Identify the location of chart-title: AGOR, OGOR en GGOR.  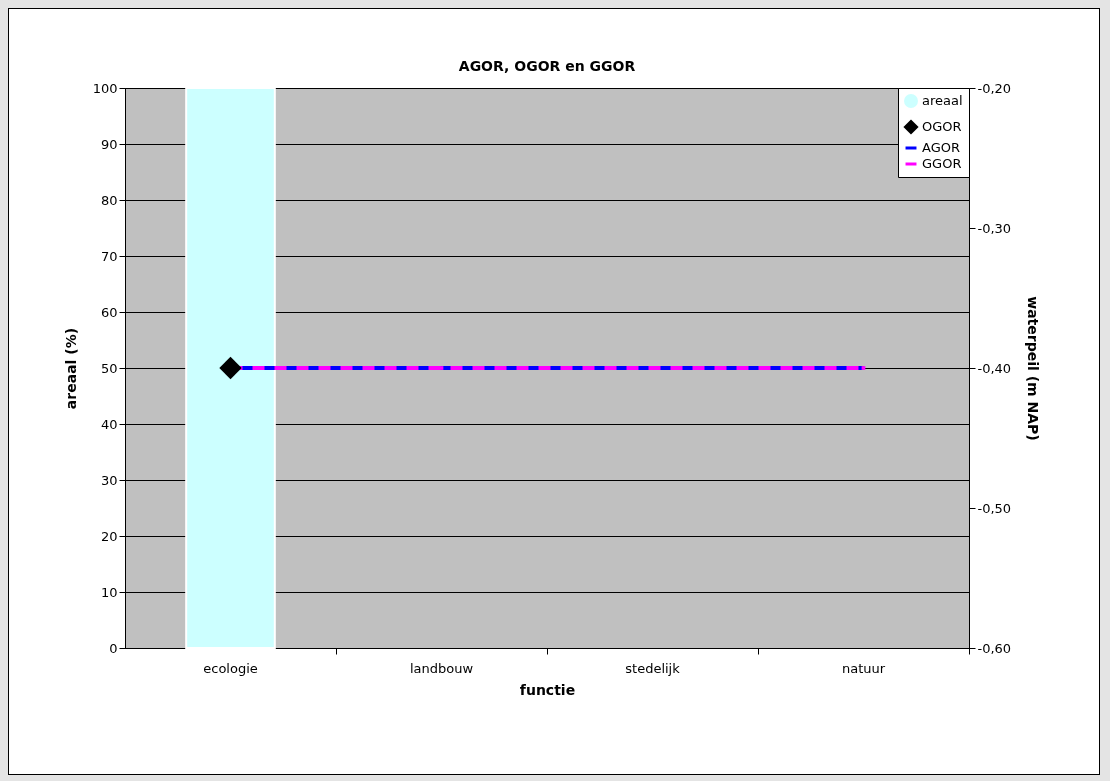
(547, 66).